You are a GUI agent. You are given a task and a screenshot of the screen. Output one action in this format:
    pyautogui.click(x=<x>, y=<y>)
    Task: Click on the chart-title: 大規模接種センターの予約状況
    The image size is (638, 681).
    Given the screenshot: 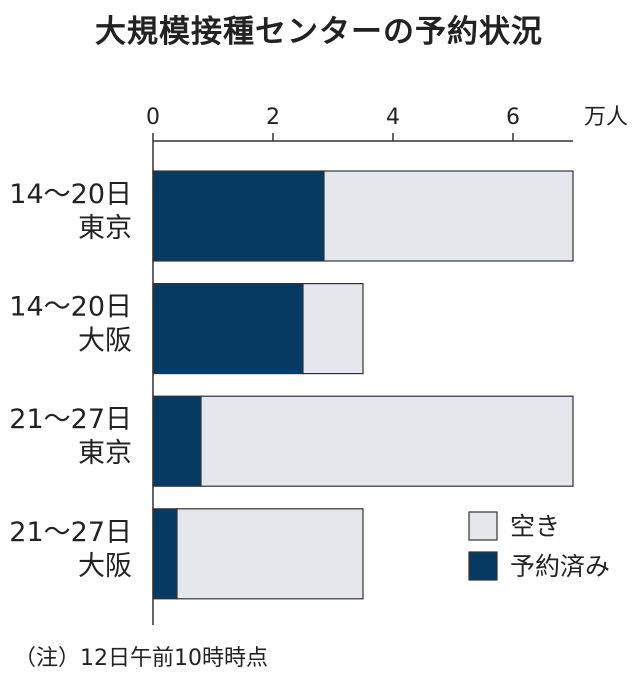 What is the action you would take?
    pyautogui.click(x=319, y=32)
    